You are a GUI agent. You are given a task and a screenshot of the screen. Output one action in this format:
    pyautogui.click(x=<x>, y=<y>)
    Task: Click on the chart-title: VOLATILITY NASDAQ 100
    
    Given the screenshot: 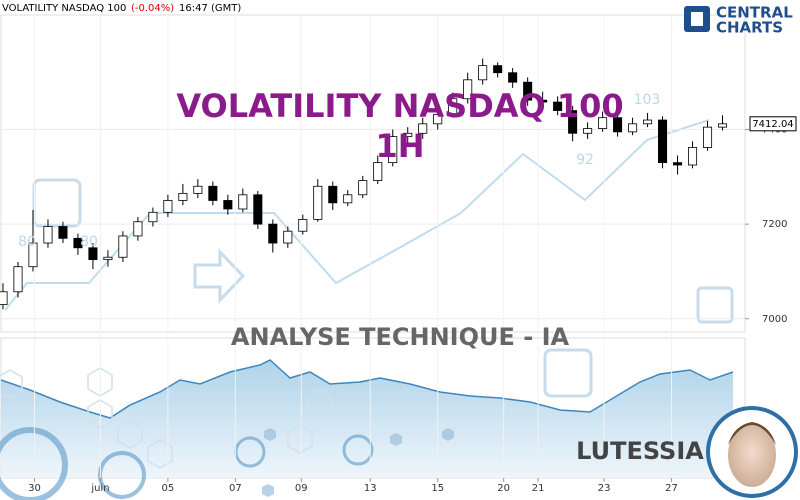 What is the action you would take?
    pyautogui.click(x=399, y=106)
    